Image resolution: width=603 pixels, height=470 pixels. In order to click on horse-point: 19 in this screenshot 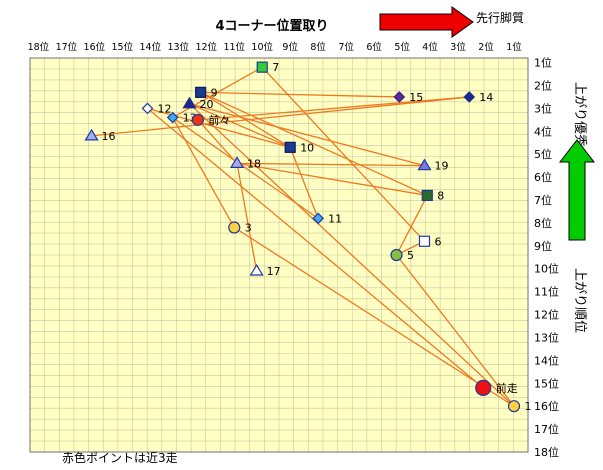, I will do `click(432, 165)`.